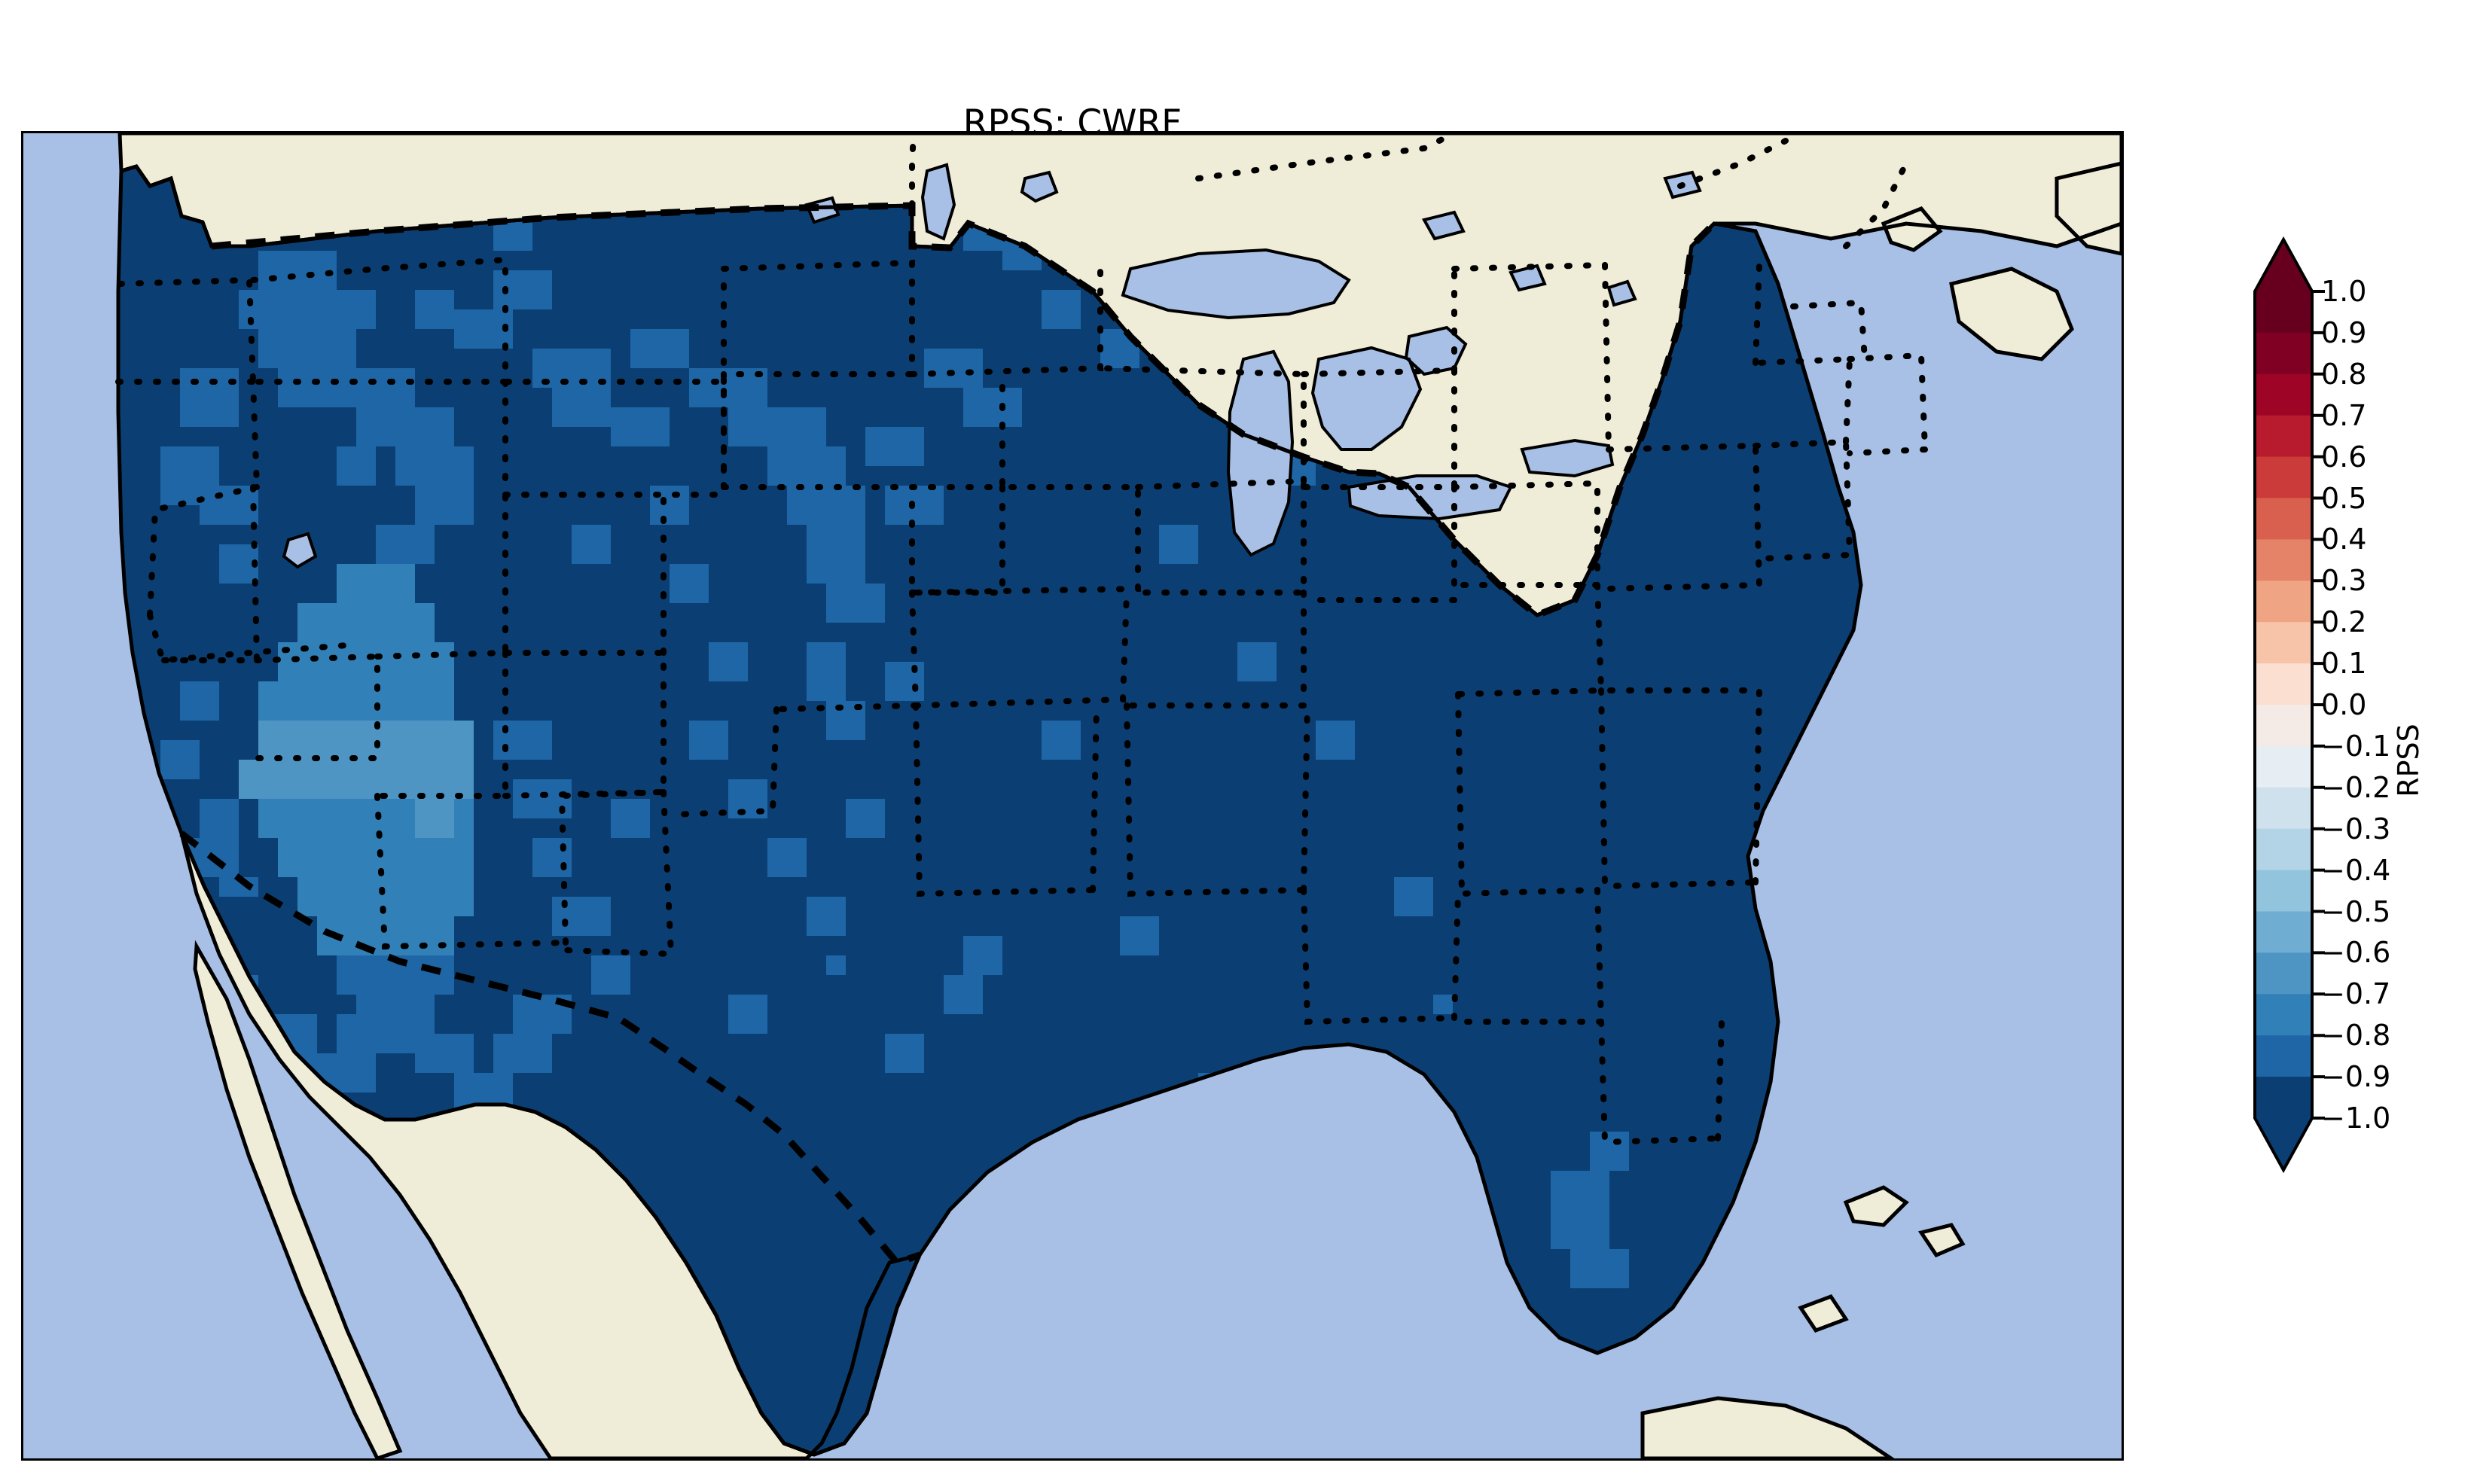  What do you see at coordinates (2356, 870) in the screenshot?
I see `colorbar-tick-label: −0.4` at bounding box center [2356, 870].